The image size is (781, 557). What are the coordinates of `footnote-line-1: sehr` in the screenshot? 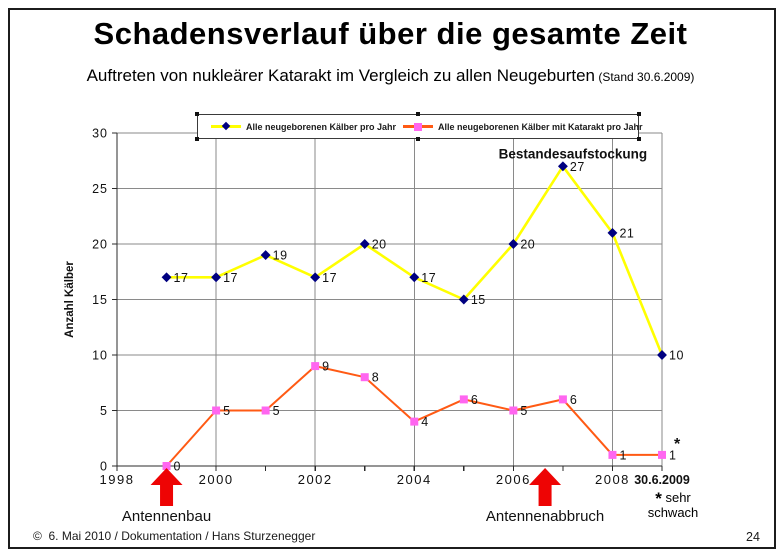 It's located at (678, 497).